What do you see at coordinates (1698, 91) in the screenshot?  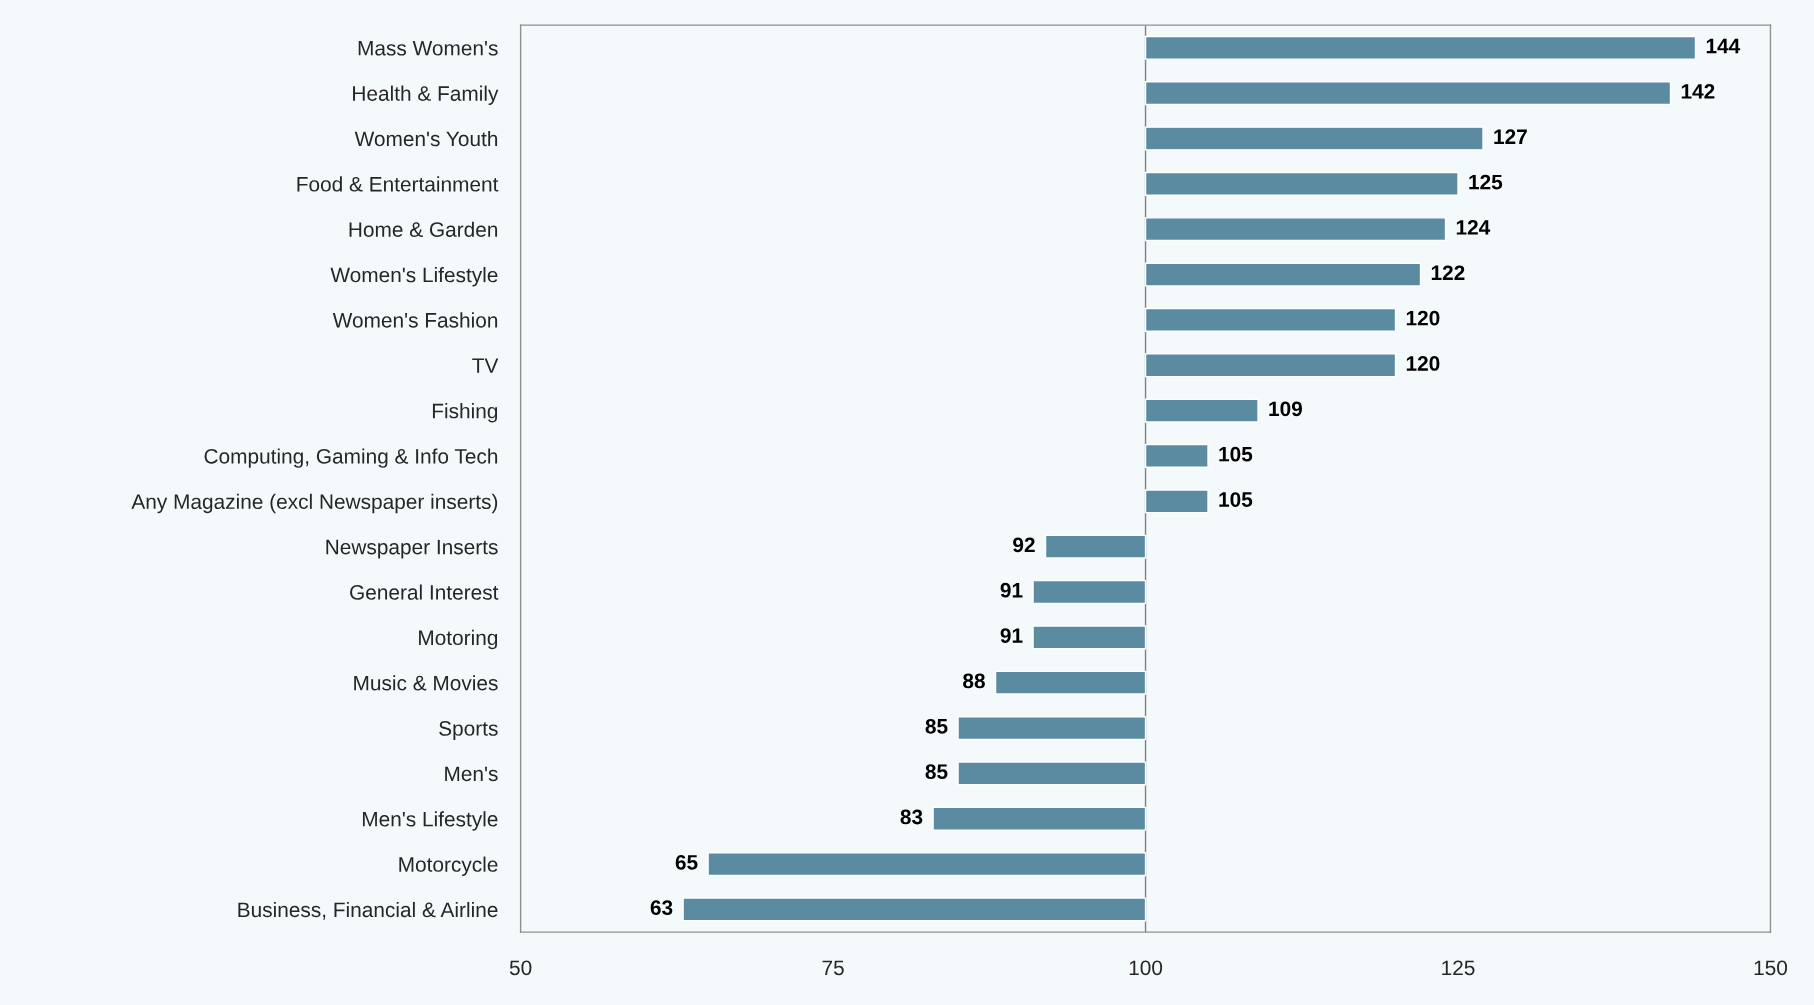 I see `data-label: 142` at bounding box center [1698, 91].